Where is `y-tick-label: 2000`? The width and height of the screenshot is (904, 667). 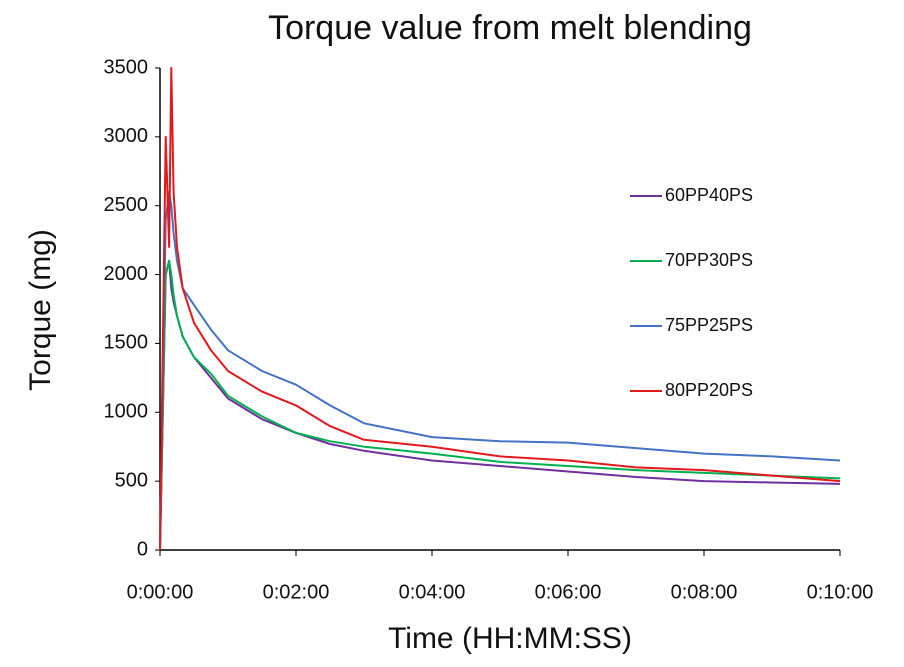
y-tick-label: 2000 is located at coordinates (126, 274).